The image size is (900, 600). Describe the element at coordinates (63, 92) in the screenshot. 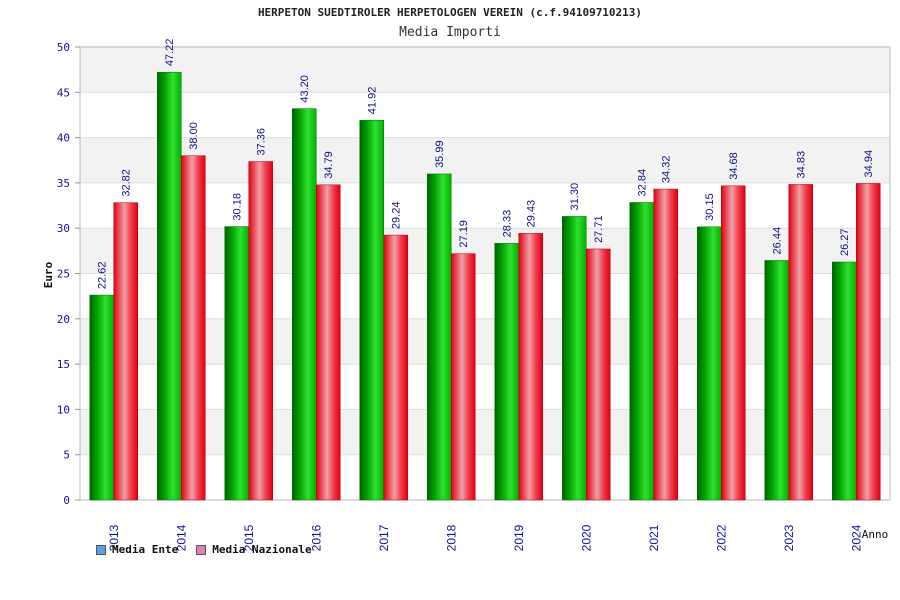

I see `y-tick-label: 45` at that location.